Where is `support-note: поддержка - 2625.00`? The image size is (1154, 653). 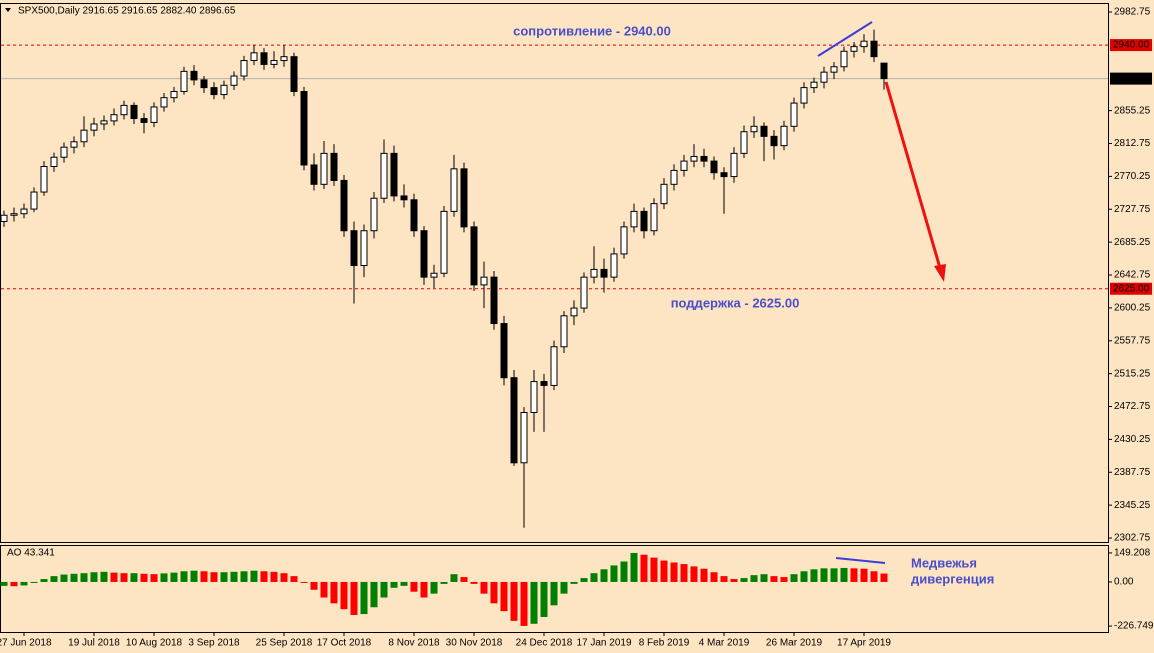 support-note: поддержка - 2625.00 is located at coordinates (735, 302).